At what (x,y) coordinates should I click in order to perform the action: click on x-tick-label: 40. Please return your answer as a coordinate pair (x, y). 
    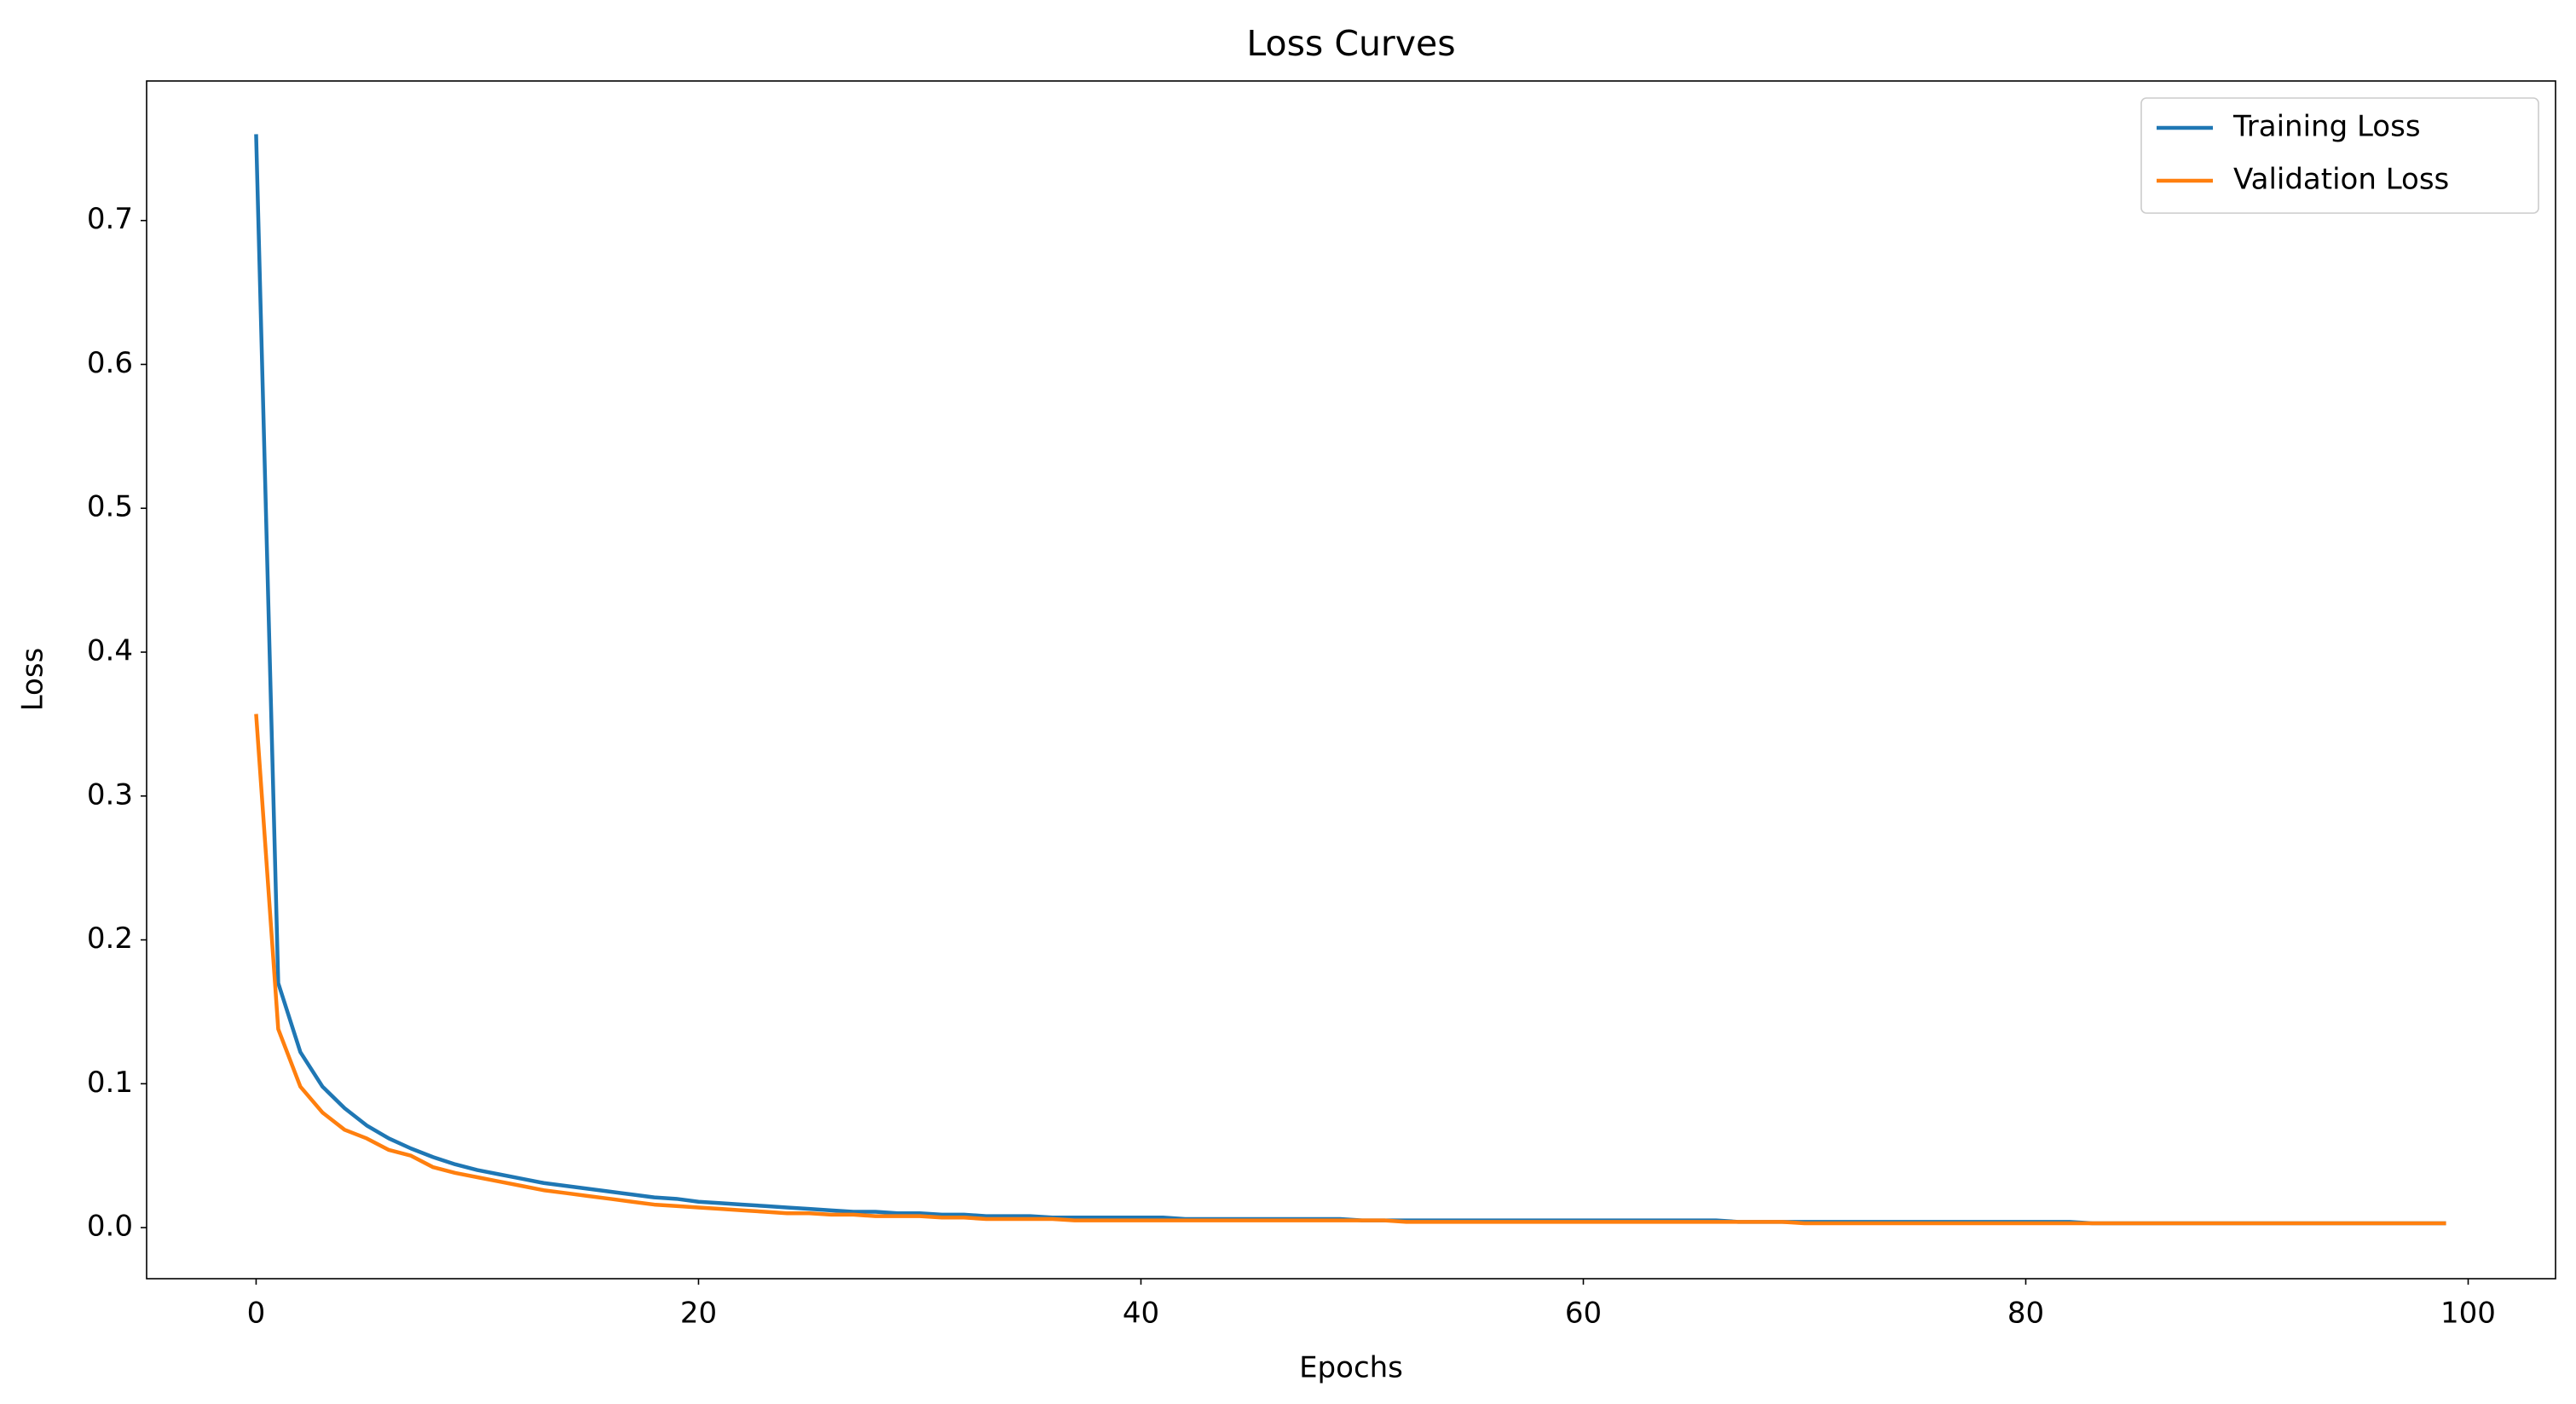
    Looking at the image, I should click on (1141, 1314).